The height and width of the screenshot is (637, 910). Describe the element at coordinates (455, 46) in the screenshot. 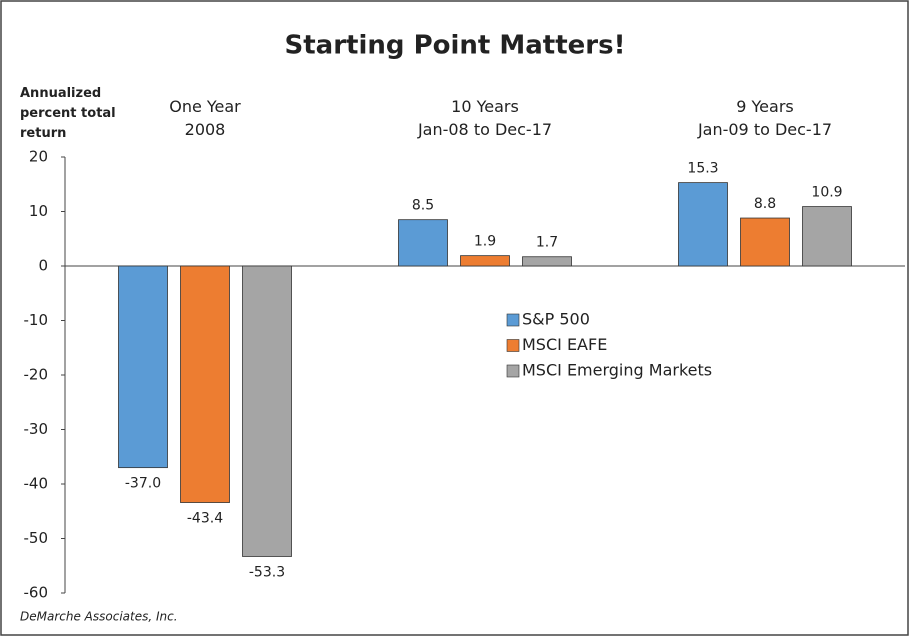

I see `chart-title: Starting Point Matters!` at that location.